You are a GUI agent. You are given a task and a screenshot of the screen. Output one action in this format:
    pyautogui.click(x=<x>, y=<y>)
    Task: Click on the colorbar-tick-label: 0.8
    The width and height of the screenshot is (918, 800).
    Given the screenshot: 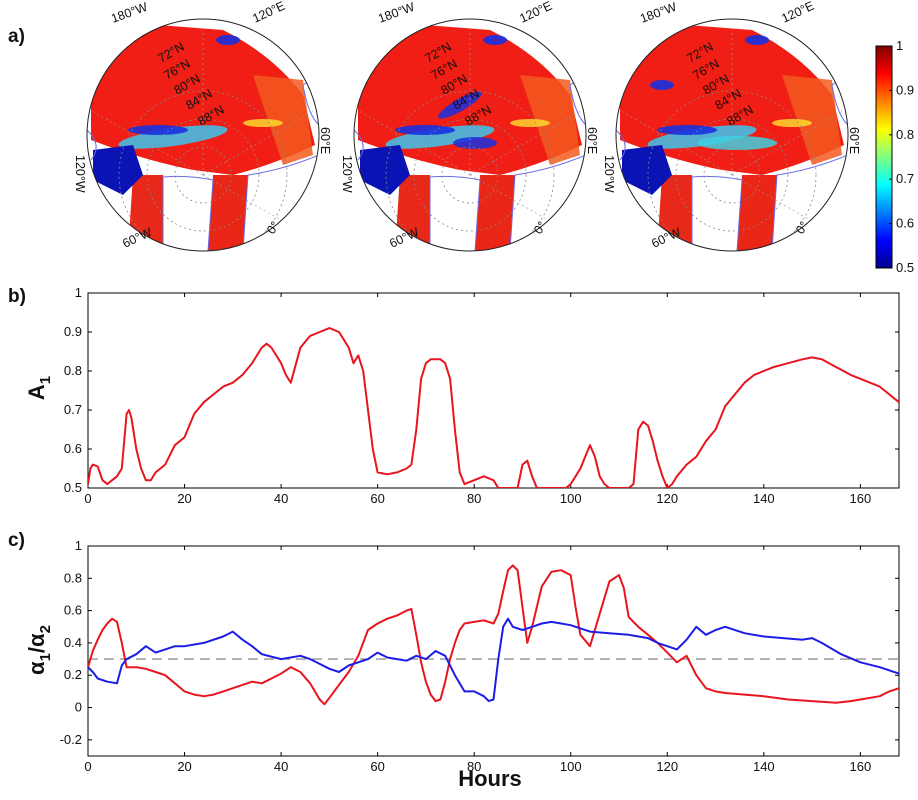 What is the action you would take?
    pyautogui.click(x=905, y=134)
    